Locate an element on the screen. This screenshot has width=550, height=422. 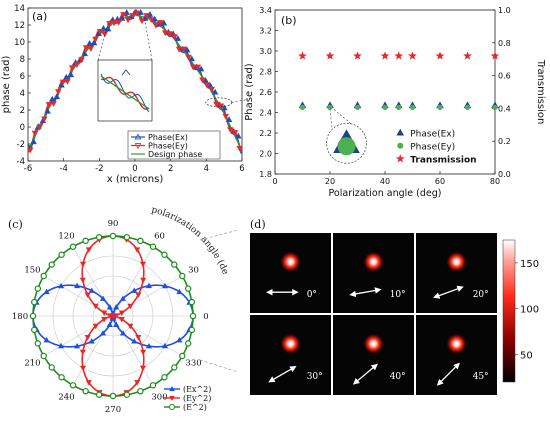
angle-label: 45° is located at coordinates (481, 377).